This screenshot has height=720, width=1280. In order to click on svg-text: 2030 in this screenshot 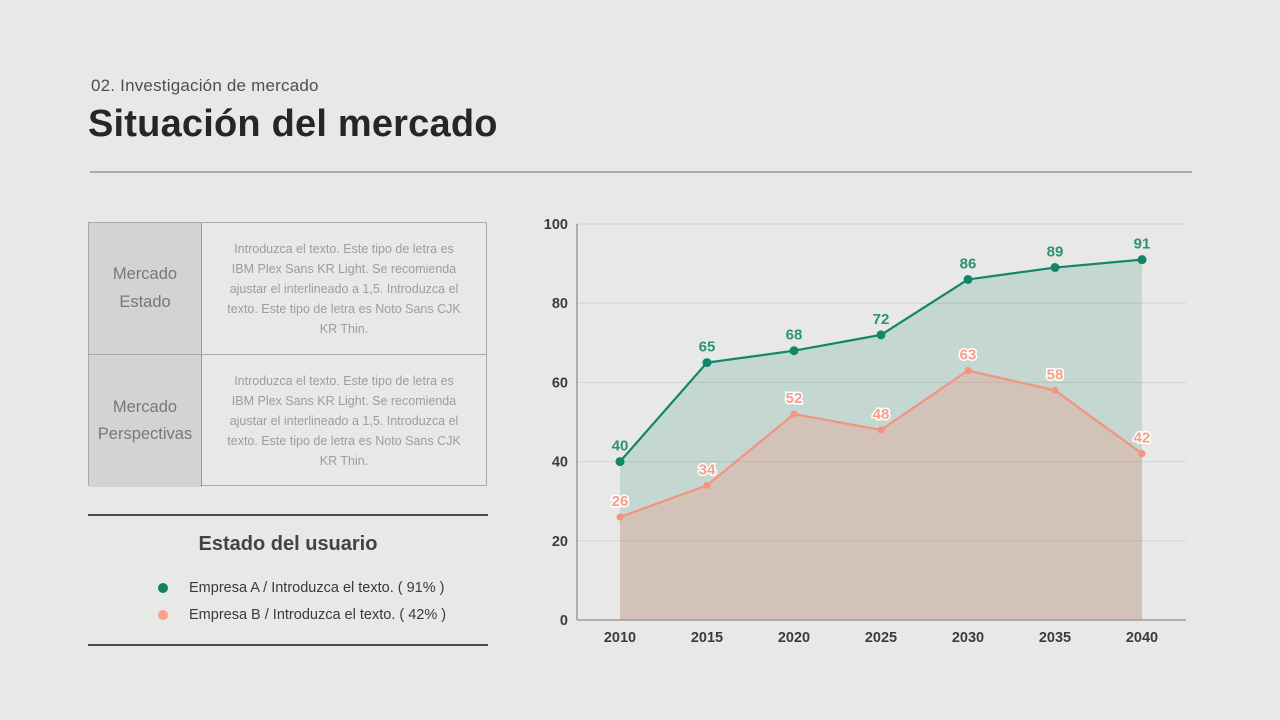, I will do `click(968, 638)`.